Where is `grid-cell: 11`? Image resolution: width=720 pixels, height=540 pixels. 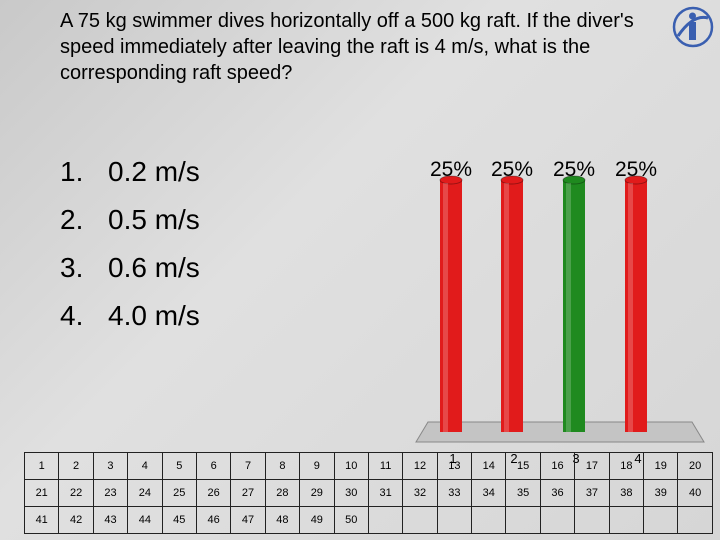
grid-cell: 11 is located at coordinates (385, 466).